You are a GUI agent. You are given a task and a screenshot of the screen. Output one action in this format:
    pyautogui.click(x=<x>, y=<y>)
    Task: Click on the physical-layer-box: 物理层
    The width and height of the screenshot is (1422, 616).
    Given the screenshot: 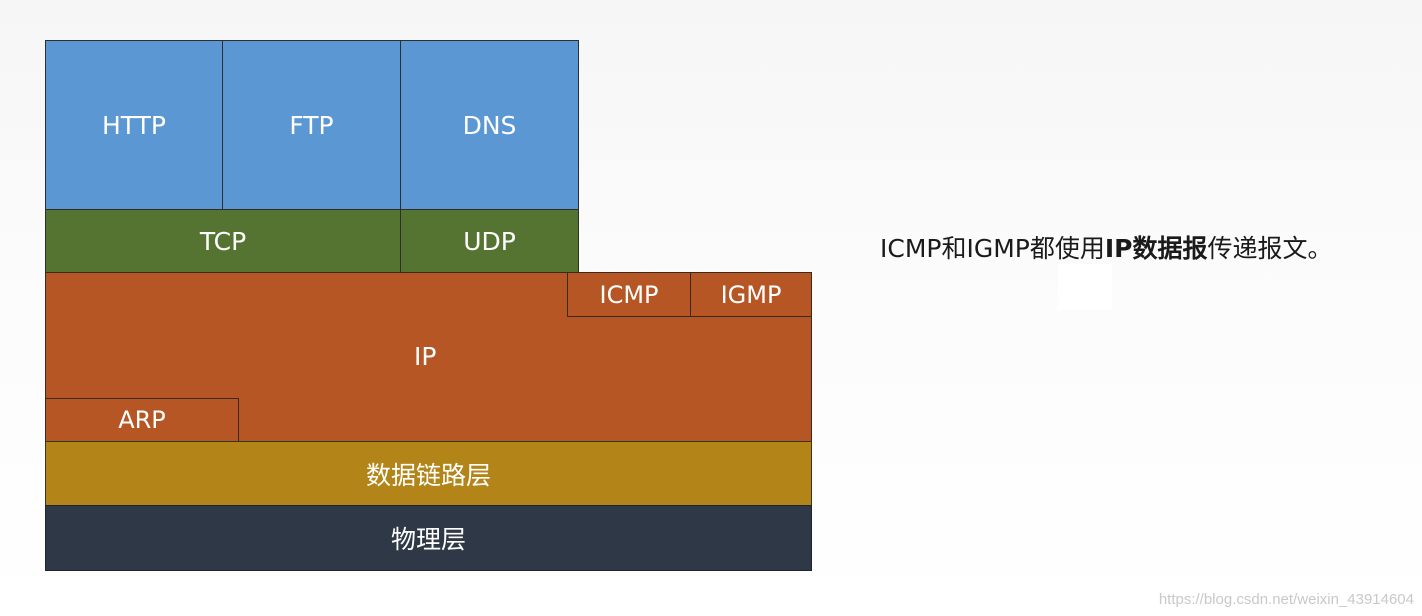 What is the action you would take?
    pyautogui.click(x=428, y=538)
    